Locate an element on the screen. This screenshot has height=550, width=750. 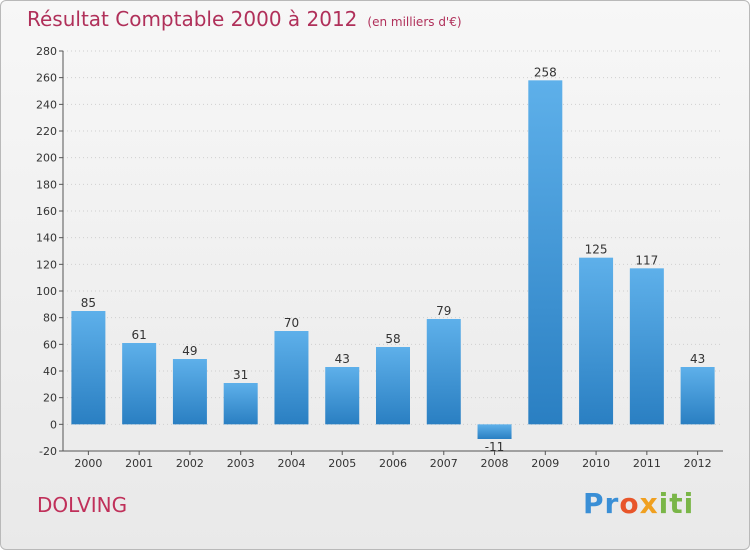
chart-title: Résultat Comptable 2000 à 2012 is located at coordinates (192, 19).